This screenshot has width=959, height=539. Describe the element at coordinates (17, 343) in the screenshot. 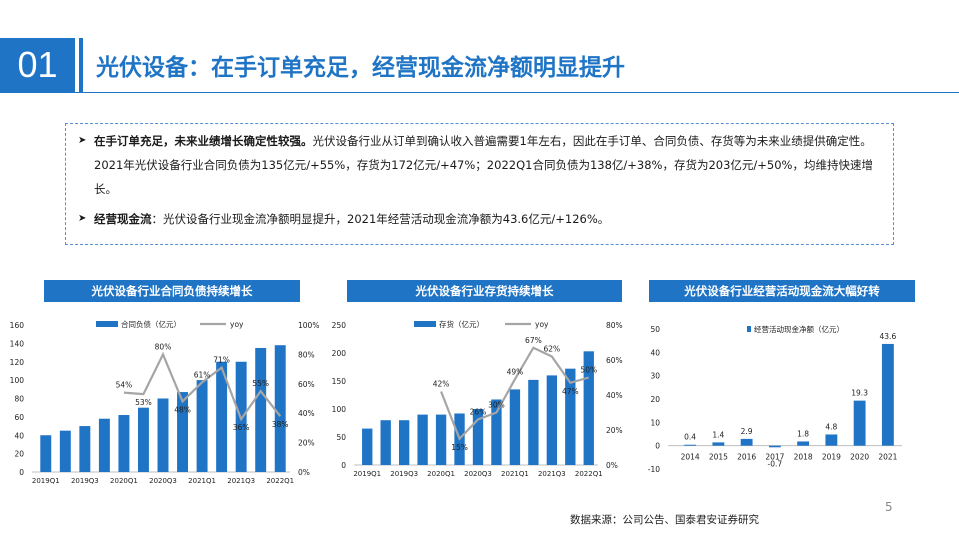

I see `chart-1-left-tick-label: 140` at that location.